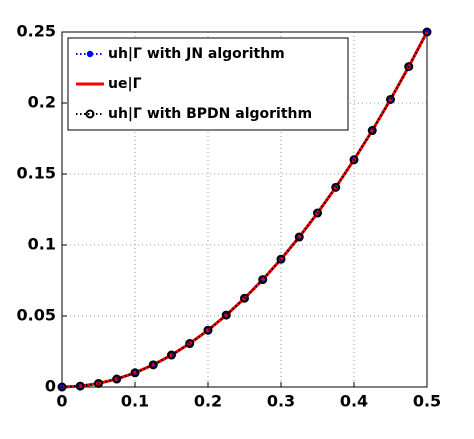  I want to click on y-tick-label: 0.1, so click(42, 244).